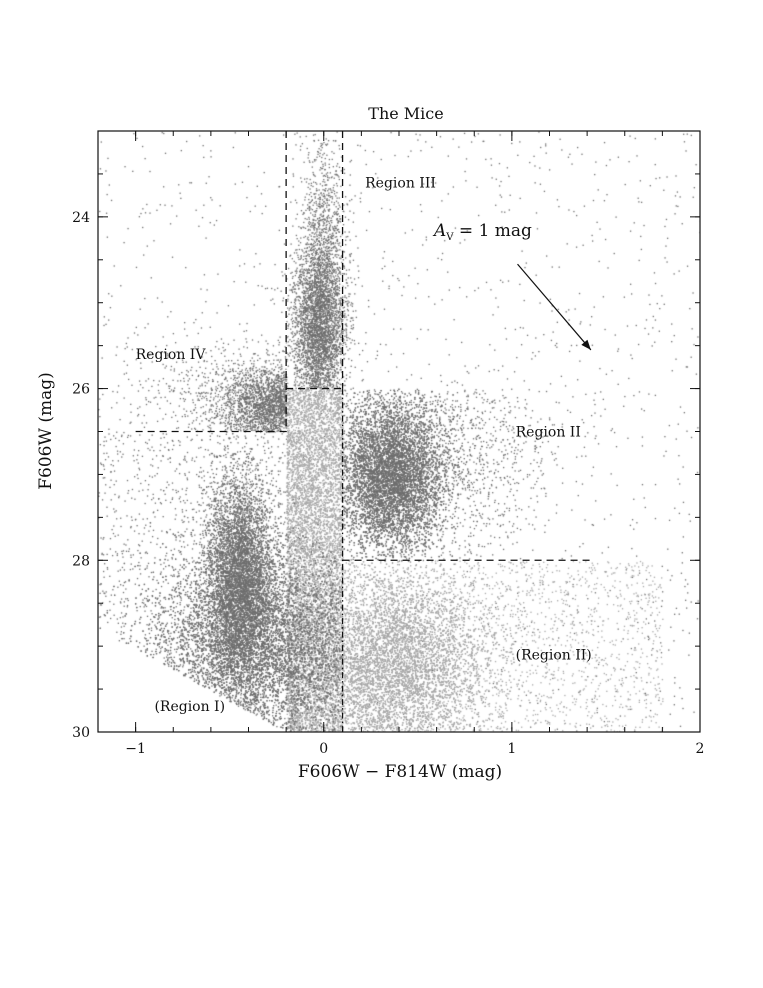 The width and height of the screenshot is (763, 988). I want to click on y-tick-label: 30, so click(81, 733).